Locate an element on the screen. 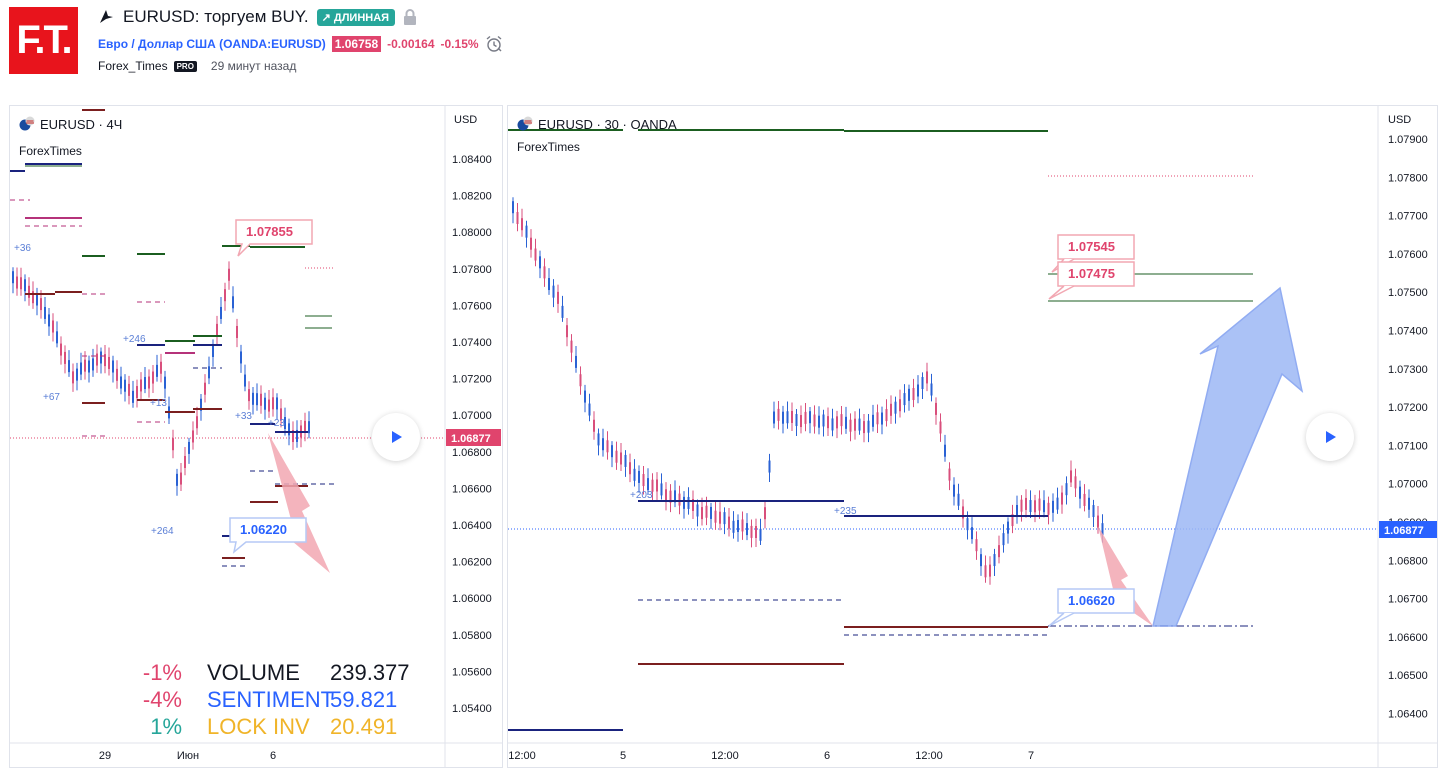 The height and width of the screenshot is (773, 1443). time-tick: 12:00 is located at coordinates (929, 756).